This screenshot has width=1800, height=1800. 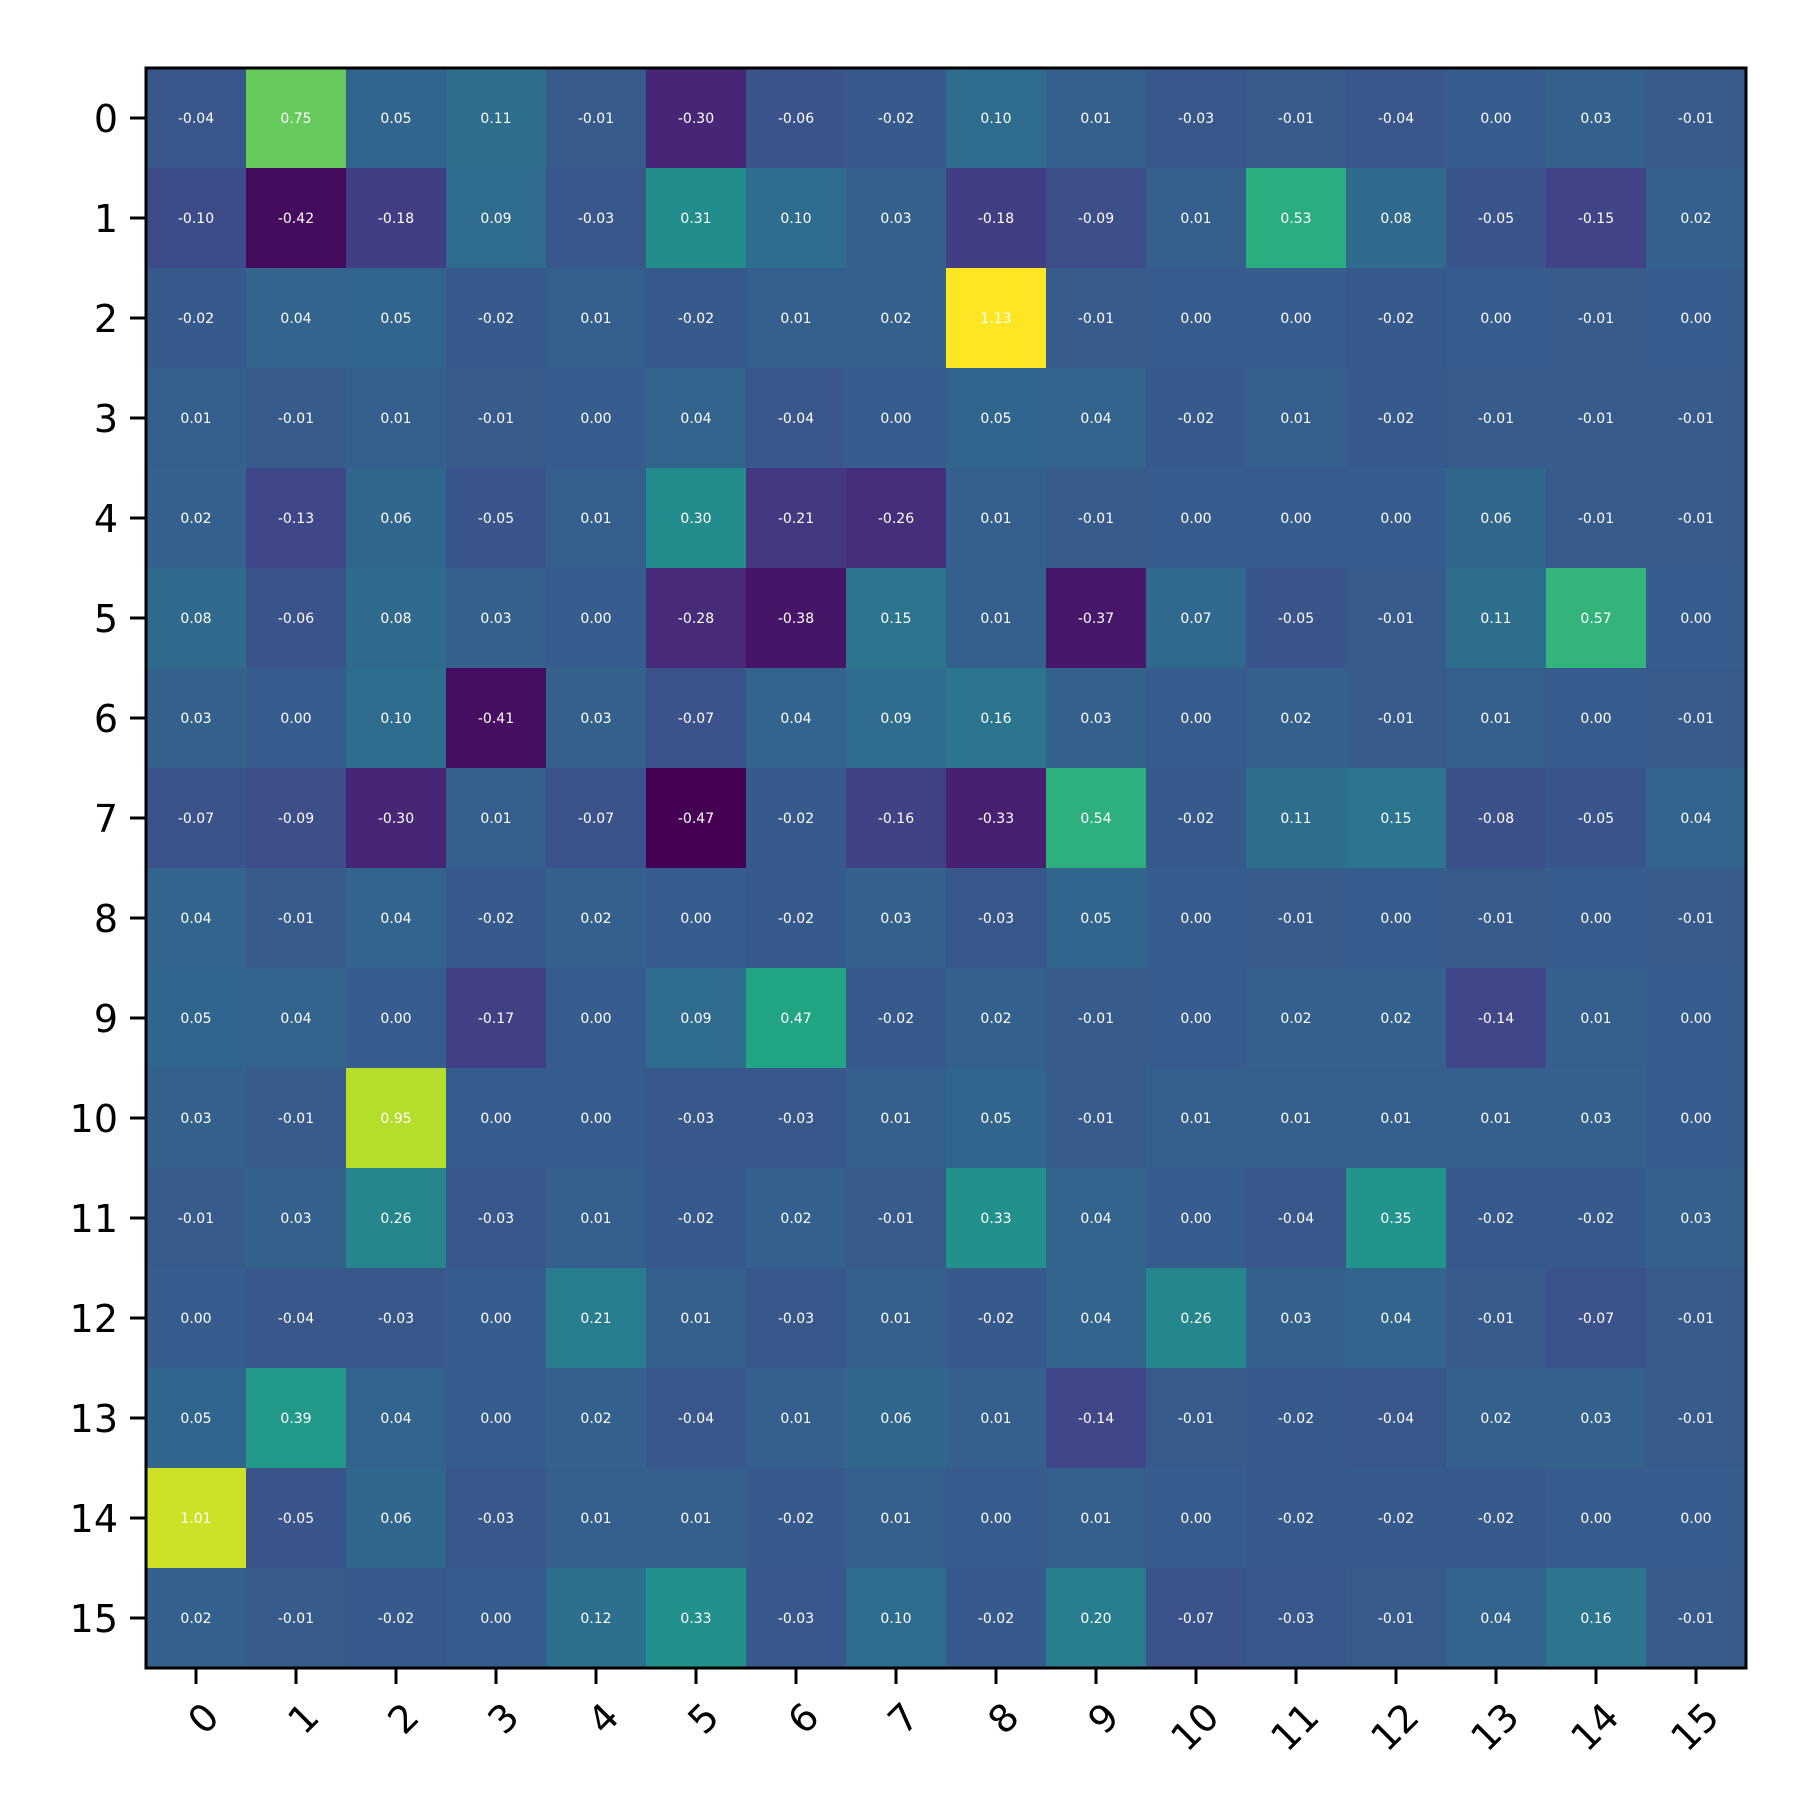 I want to click on x-tick-label: 5, so click(x=703, y=1718).